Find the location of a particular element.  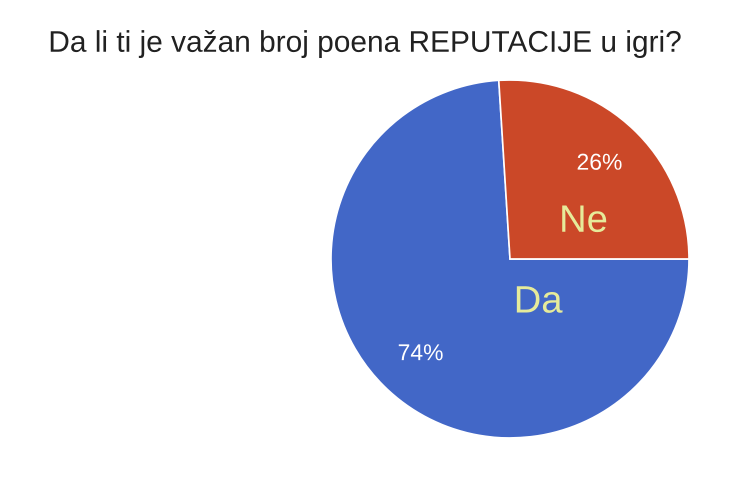

data-label: 74% is located at coordinates (420, 352).